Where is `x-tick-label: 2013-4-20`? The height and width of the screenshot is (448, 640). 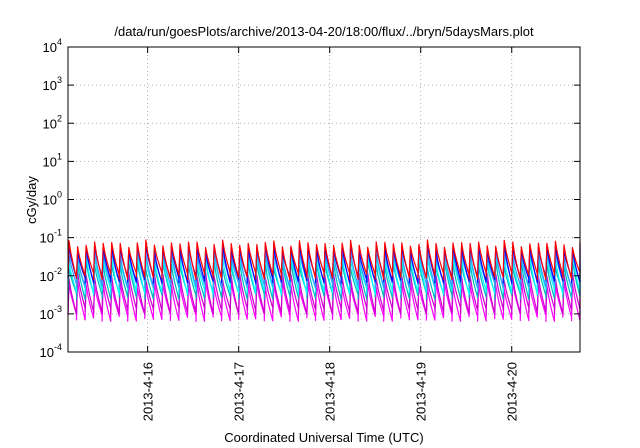
x-tick-label: 2013-4-20 is located at coordinates (512, 391).